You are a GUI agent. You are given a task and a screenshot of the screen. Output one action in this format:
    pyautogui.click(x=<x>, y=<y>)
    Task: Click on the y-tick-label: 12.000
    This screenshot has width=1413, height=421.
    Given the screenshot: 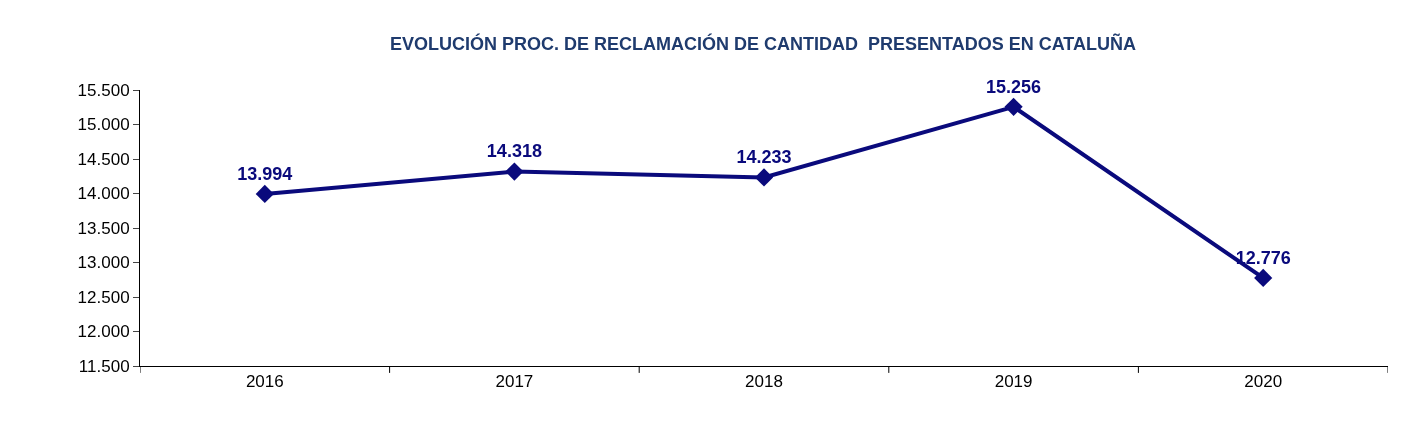 What is the action you would take?
    pyautogui.click(x=103, y=332)
    